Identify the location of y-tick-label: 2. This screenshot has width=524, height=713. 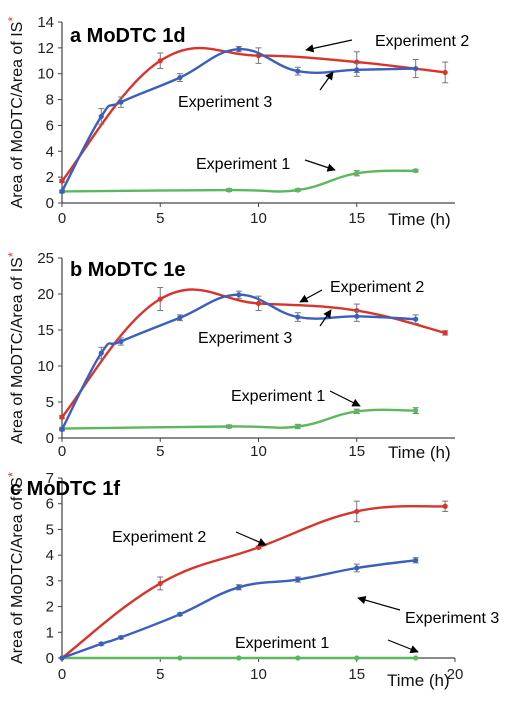
(50, 177).